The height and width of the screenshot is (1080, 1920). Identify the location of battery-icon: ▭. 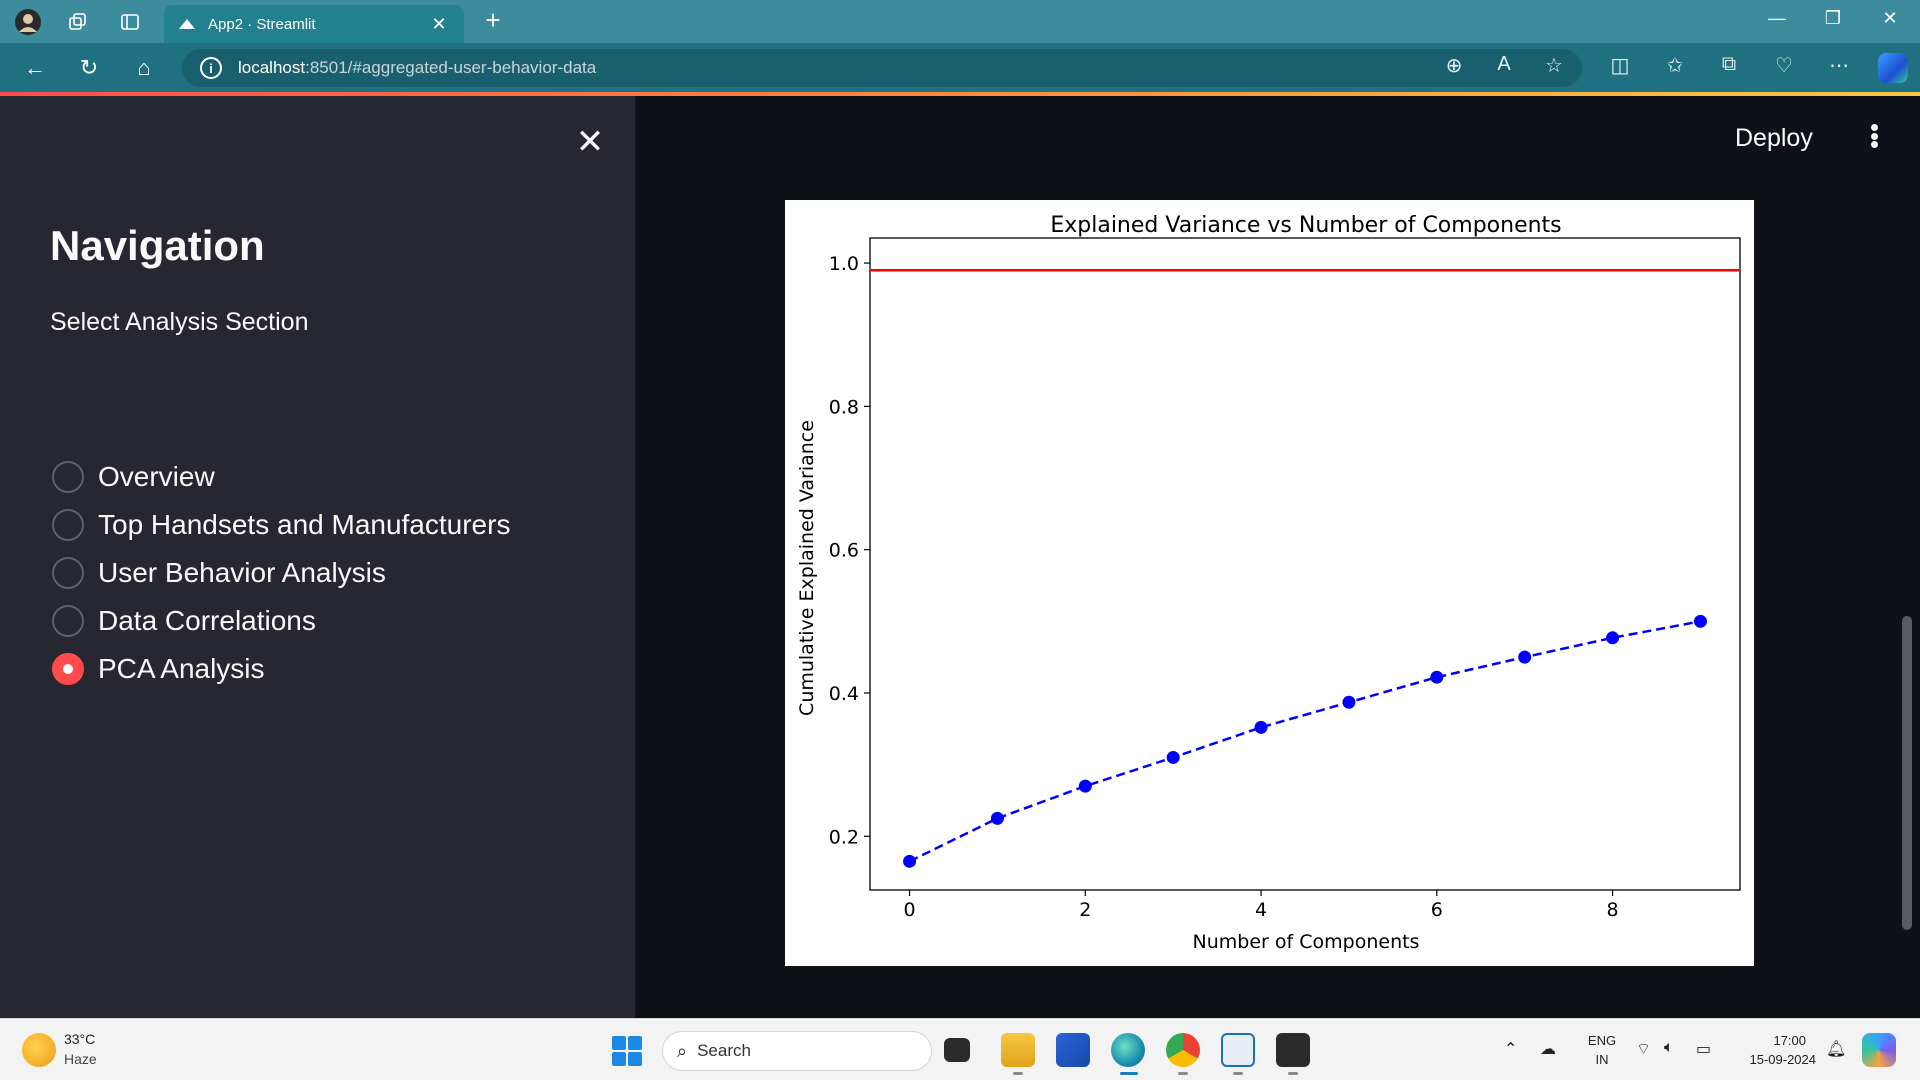
(1704, 1049).